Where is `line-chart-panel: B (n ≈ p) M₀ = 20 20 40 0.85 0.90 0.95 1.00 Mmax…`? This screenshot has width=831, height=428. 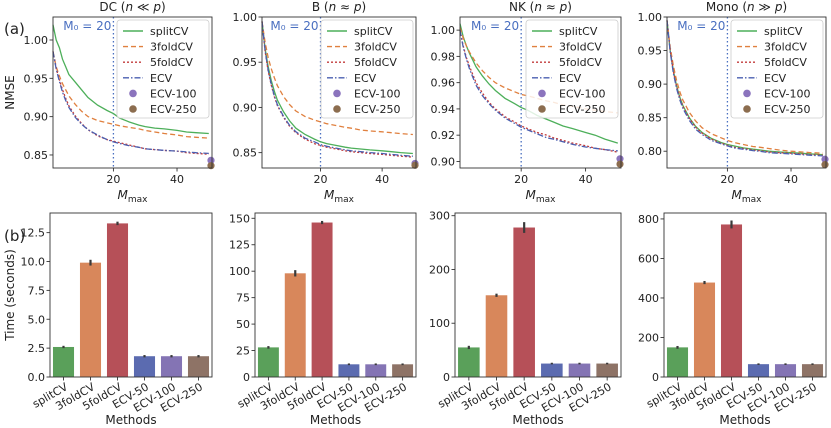
line-chart-panel: B (n ≈ p) M₀ = 20 20 40 0.85 0.90 0.95 1.00 Mmax… is located at coordinates (326, 102).